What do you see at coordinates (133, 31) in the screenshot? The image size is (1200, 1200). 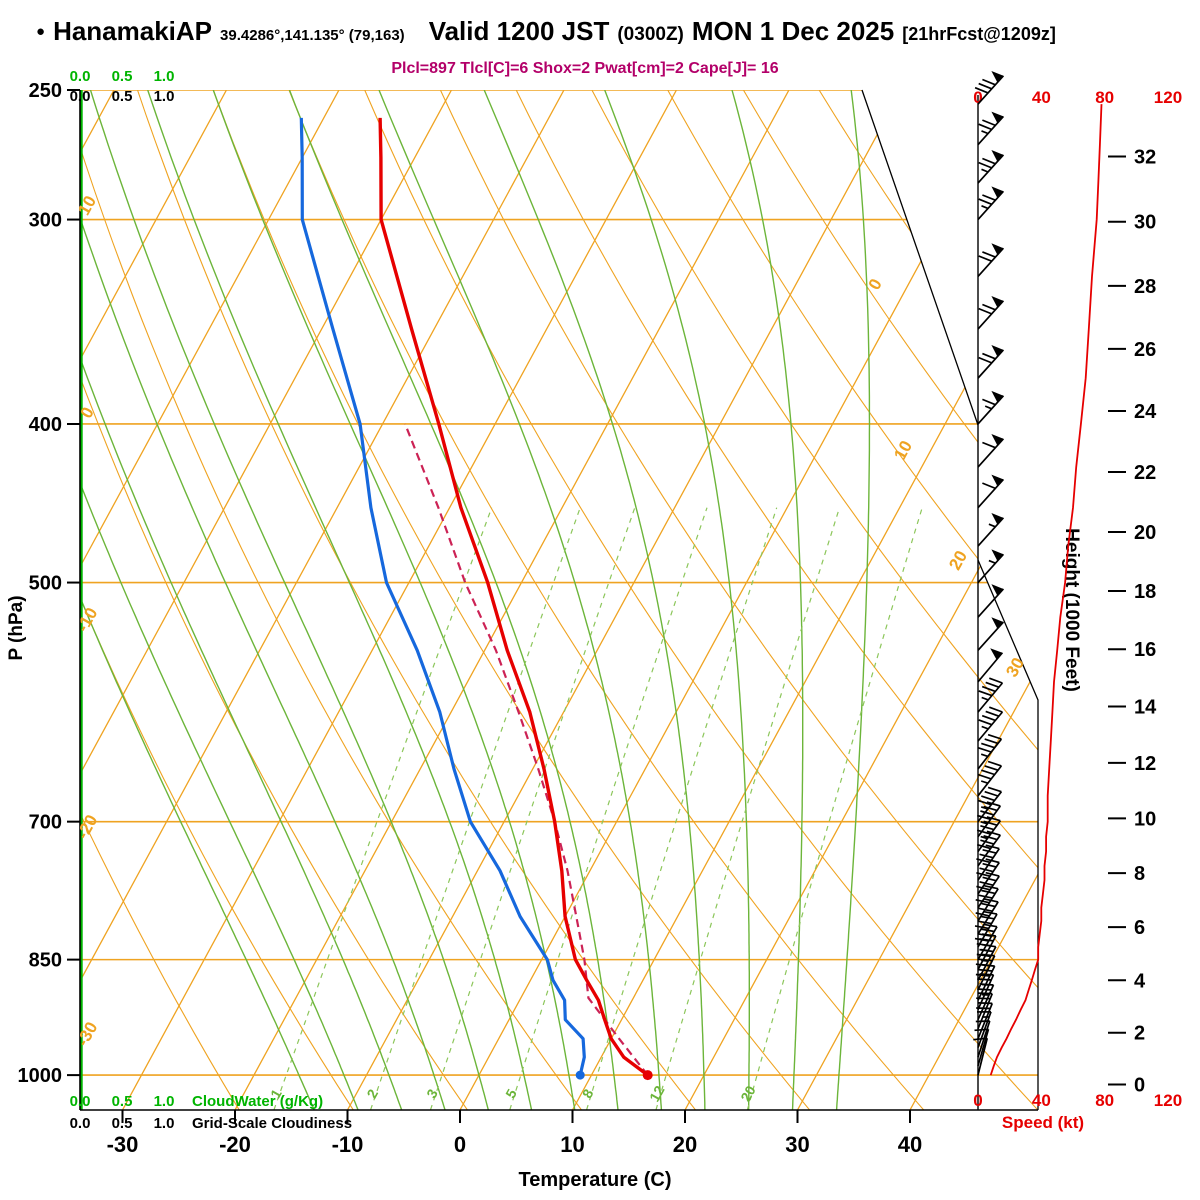 I see `station-name: HanamakiAP` at bounding box center [133, 31].